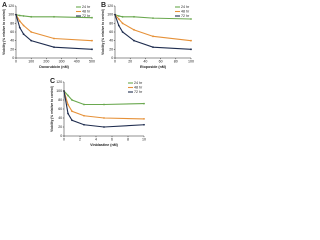 The height and width of the screenshot is (240, 320). I want to click on x-axis-title: Doxorubicin (nM), so click(54, 67).